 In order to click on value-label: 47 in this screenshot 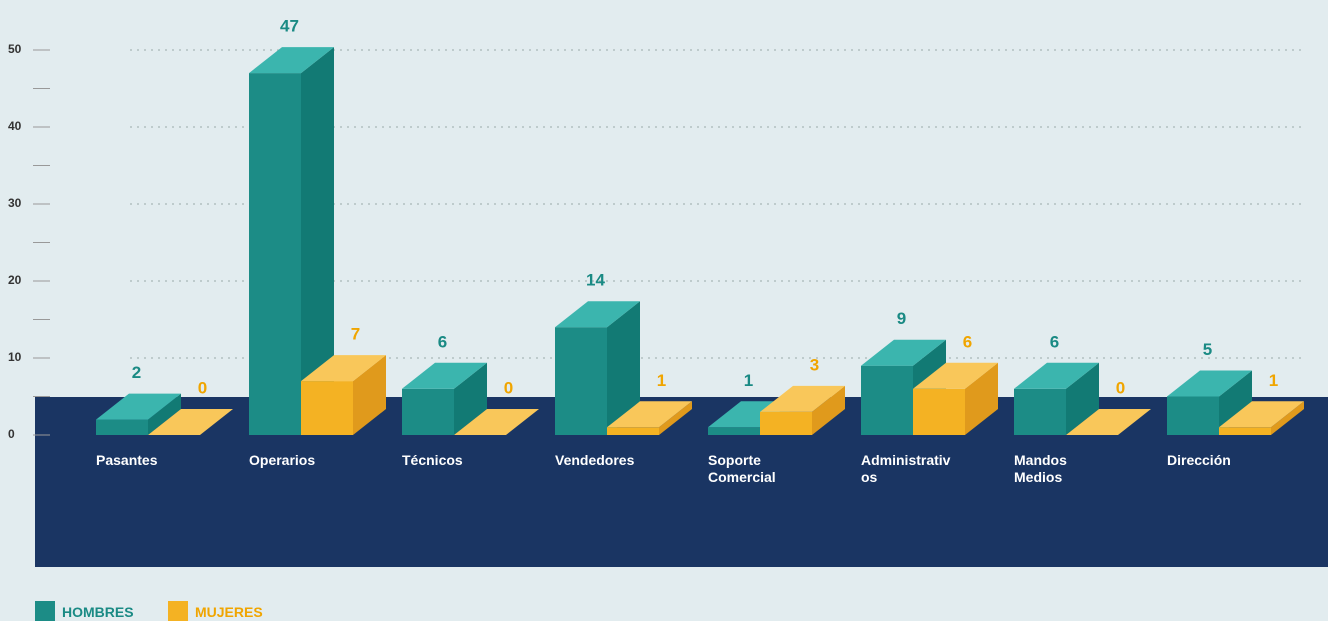, I will do `click(289, 26)`.